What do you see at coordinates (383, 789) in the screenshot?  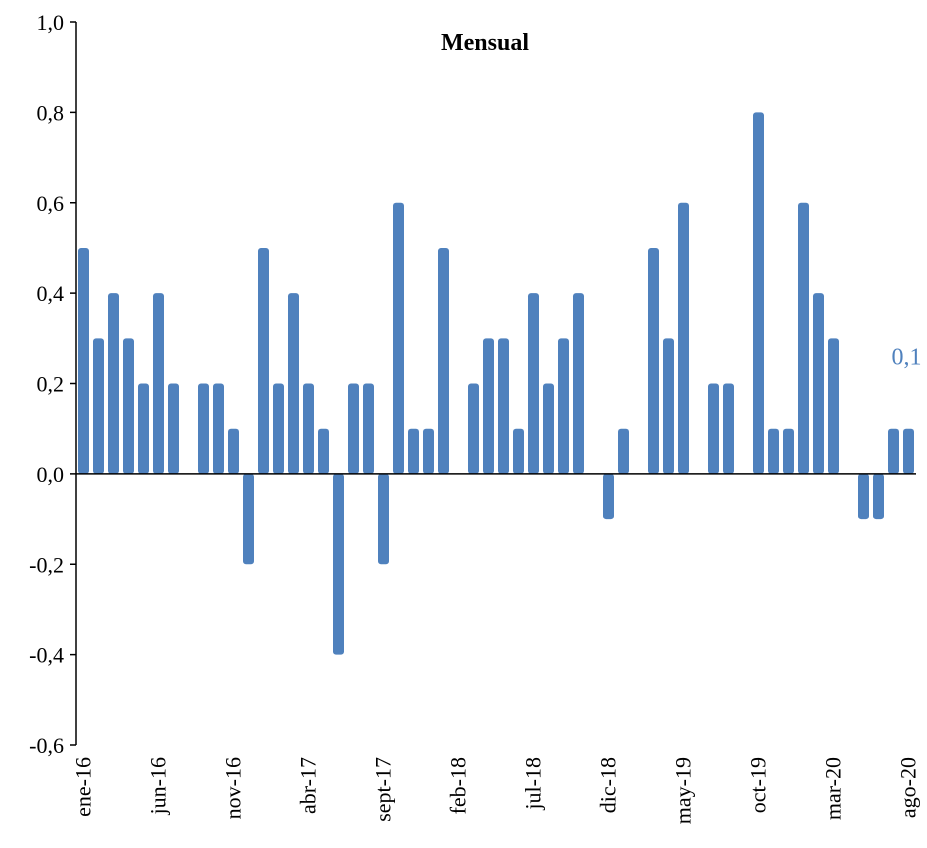 I see `x-tick-label: sept-17` at bounding box center [383, 789].